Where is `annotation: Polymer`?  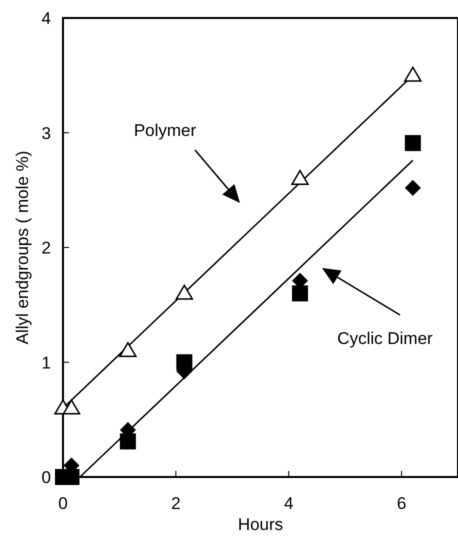 annotation: Polymer is located at coordinates (165, 130).